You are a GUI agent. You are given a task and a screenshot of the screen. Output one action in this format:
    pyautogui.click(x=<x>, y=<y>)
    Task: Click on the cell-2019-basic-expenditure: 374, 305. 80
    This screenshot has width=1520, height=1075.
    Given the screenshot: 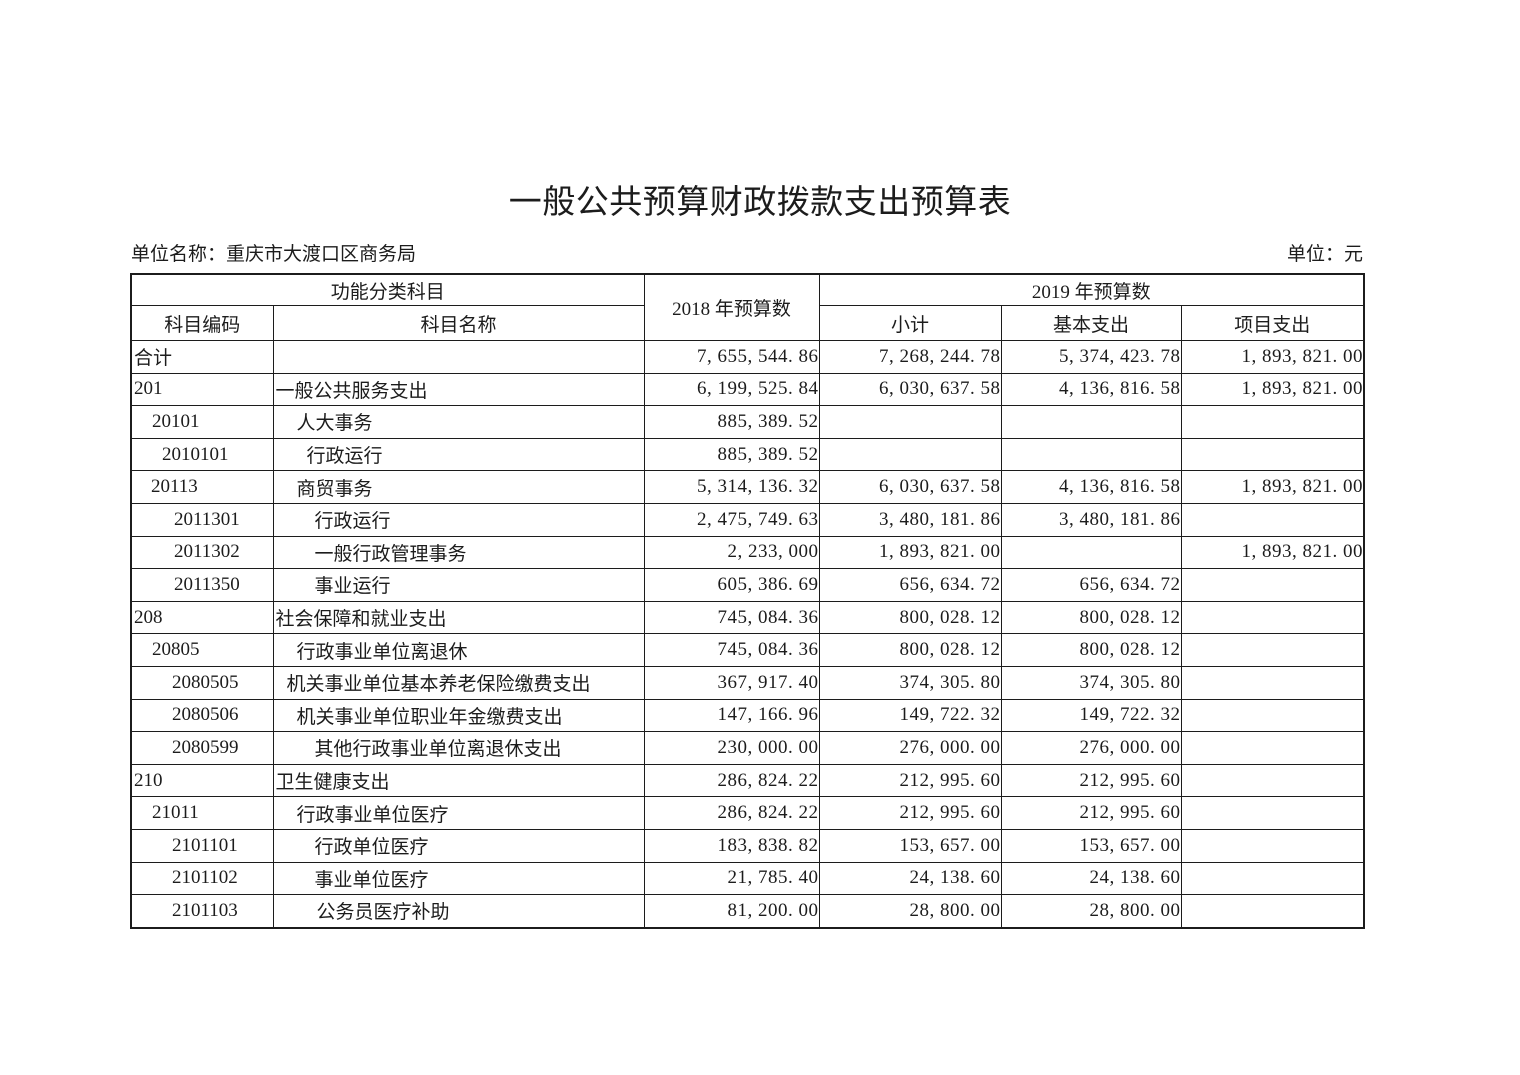 What is the action you would take?
    pyautogui.click(x=1091, y=682)
    